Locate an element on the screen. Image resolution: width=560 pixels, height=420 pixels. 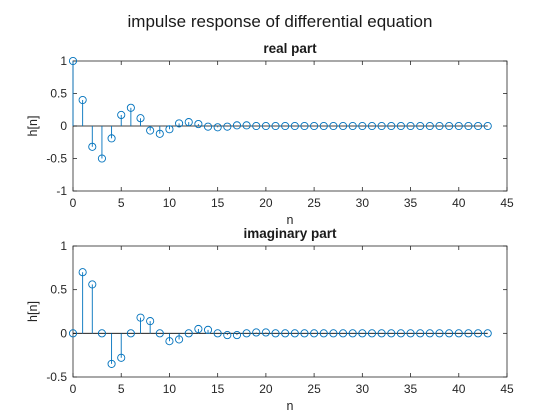
real-part-x-tick-label: 10 is located at coordinates (170, 203).